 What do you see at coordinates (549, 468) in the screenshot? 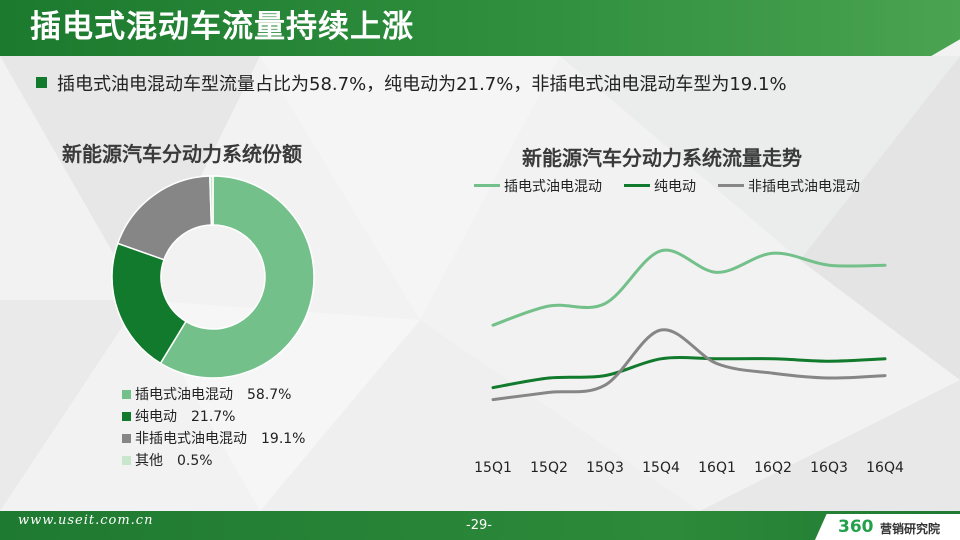
I see `x-tick-label: 15Q2` at bounding box center [549, 468].